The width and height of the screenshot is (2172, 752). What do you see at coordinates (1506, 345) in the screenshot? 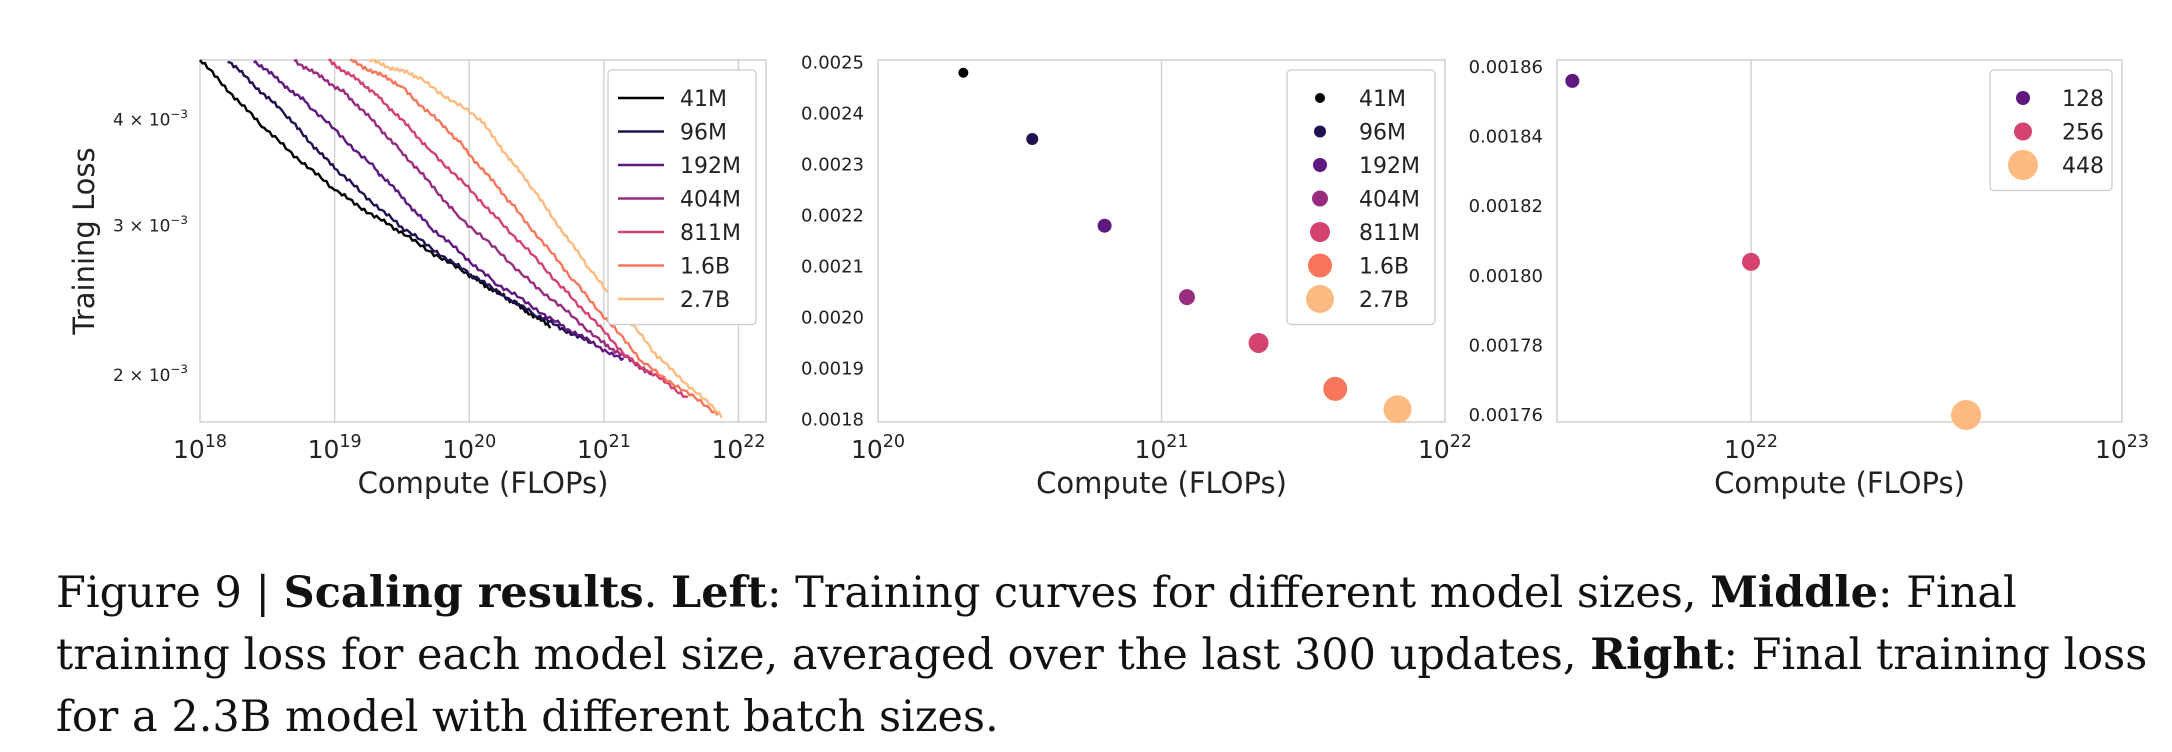
I see `y-tick-label: 0.00178` at bounding box center [1506, 345].